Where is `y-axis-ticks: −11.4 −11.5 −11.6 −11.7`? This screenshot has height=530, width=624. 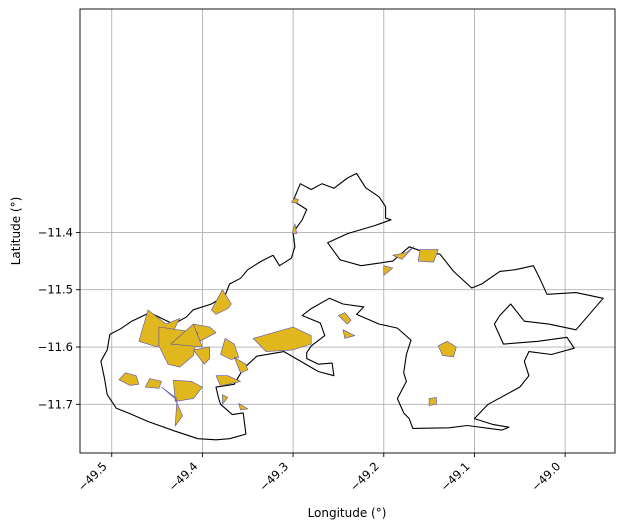 y-axis-ticks: −11.4 −11.5 −11.6 −11.7 is located at coordinates (59, 318).